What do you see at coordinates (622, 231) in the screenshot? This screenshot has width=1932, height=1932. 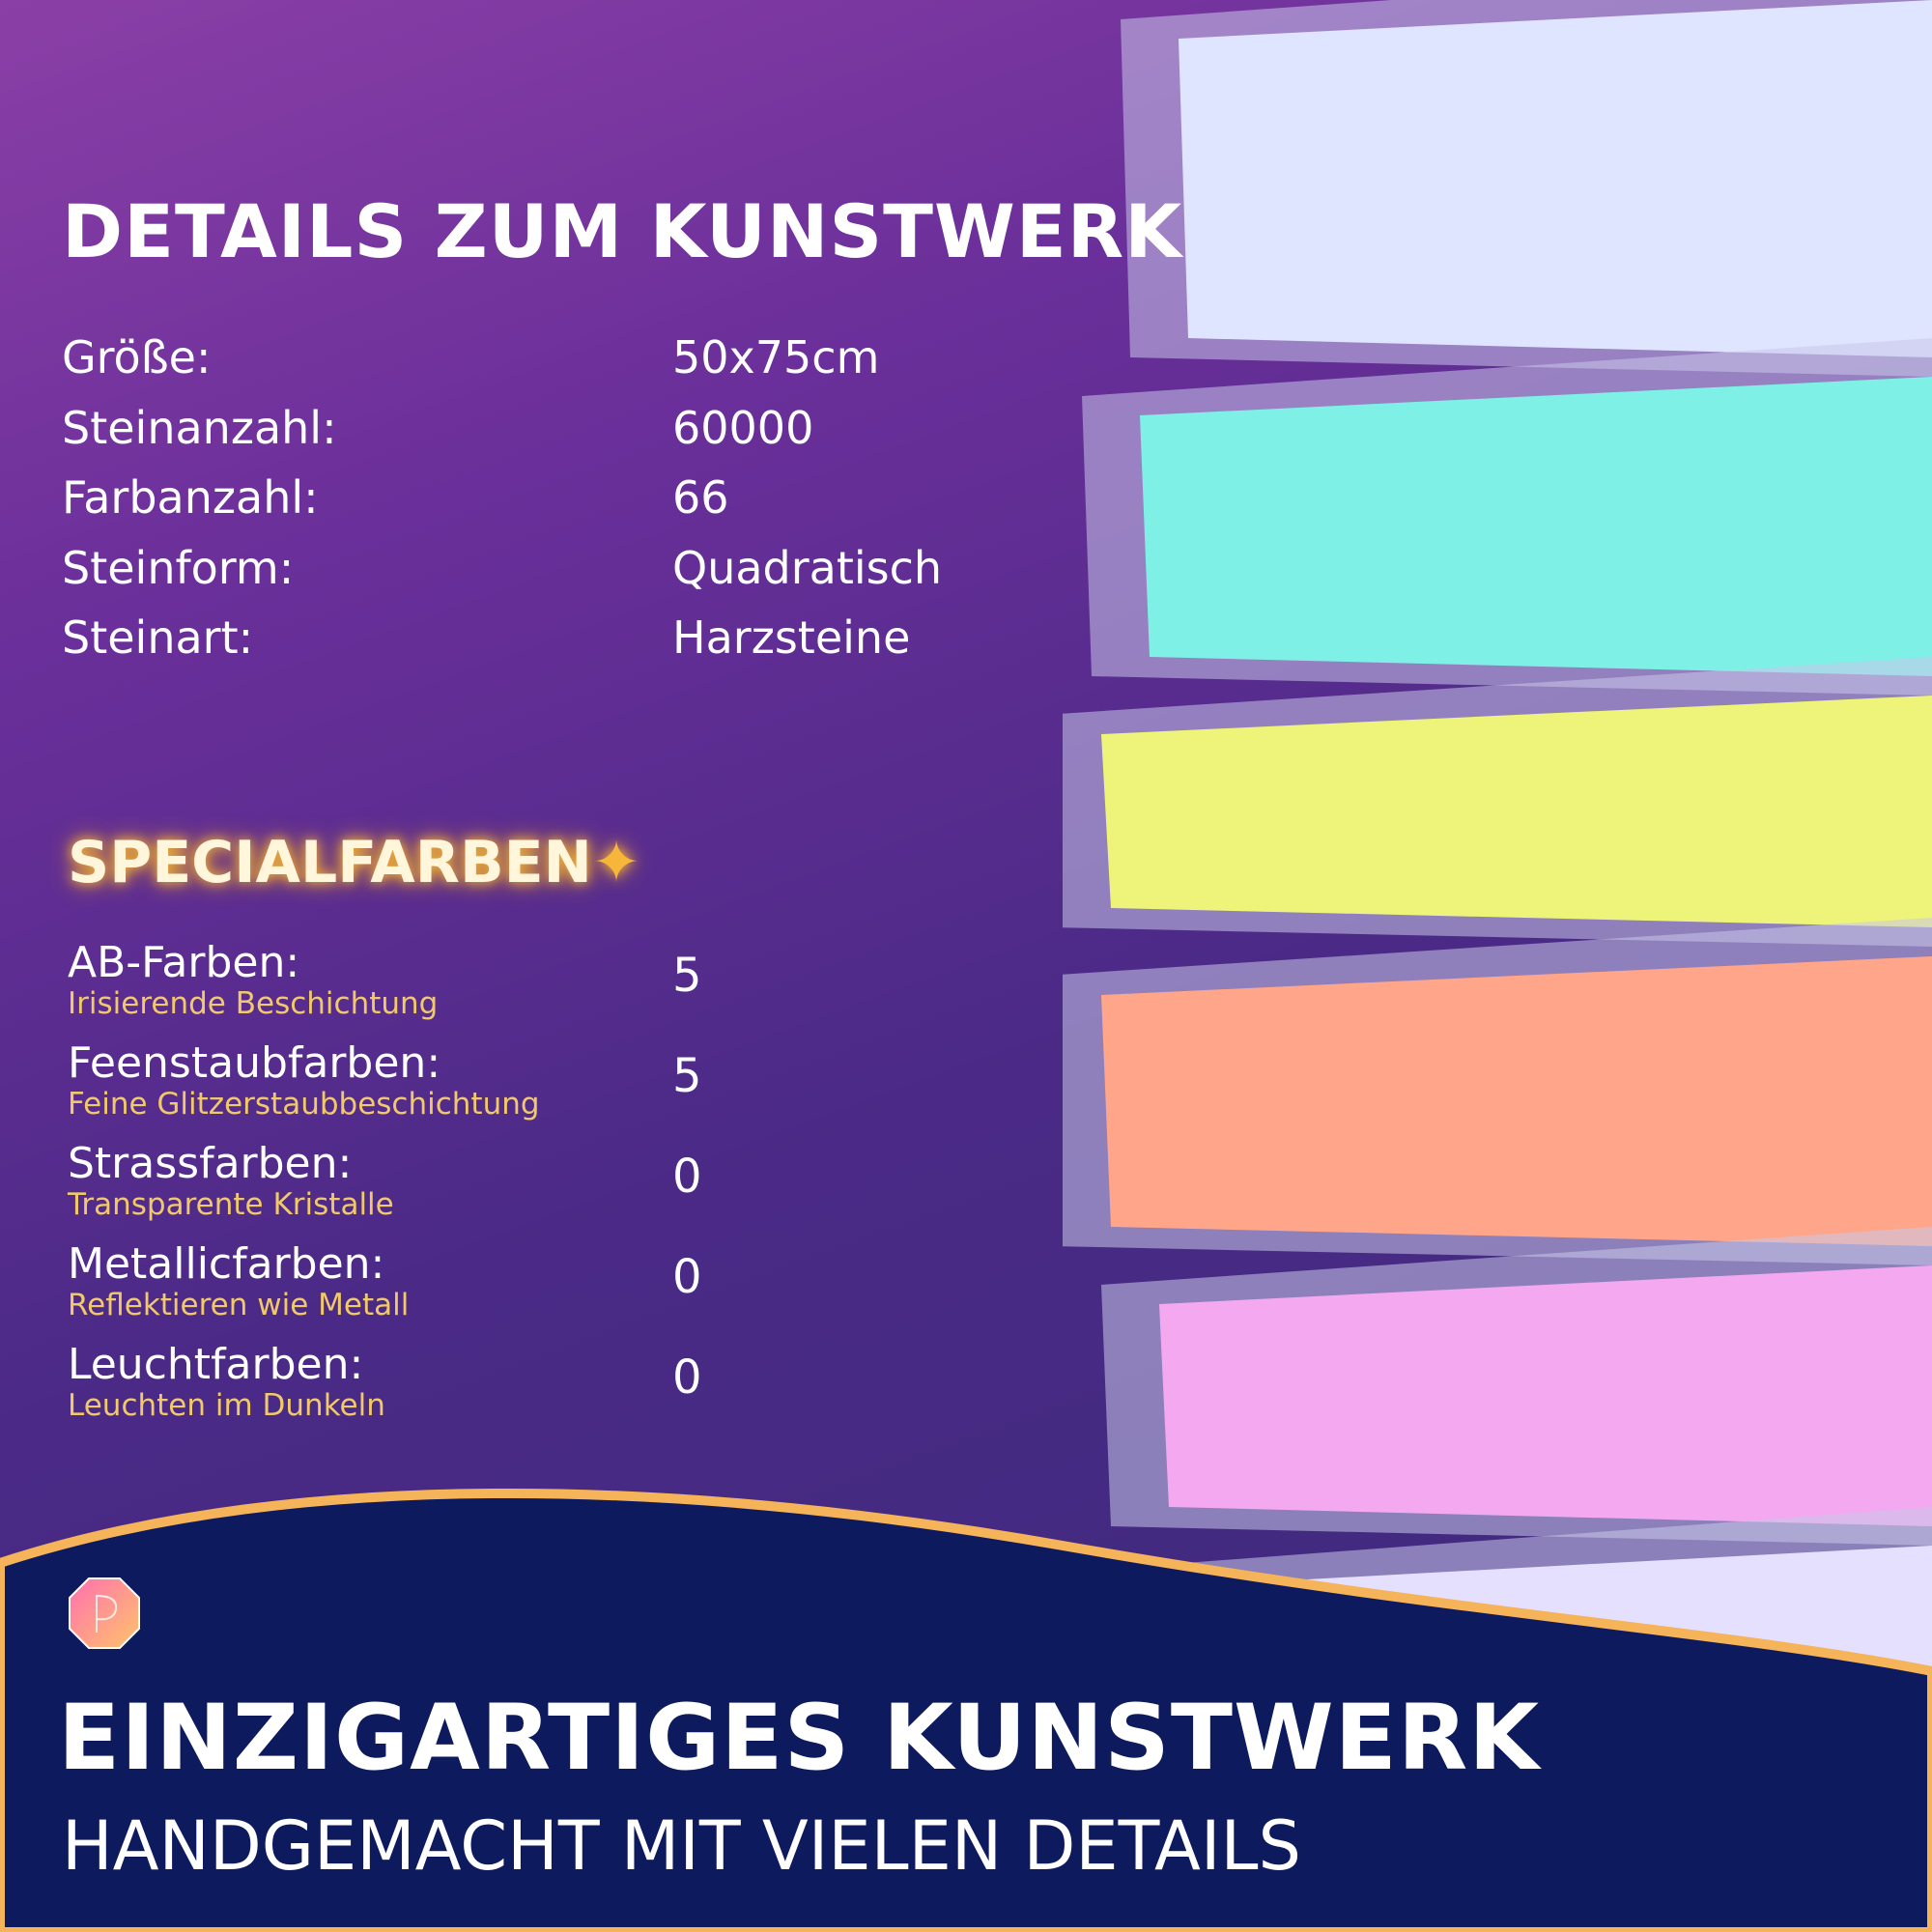 I see `details-title: DETAILS ZUM KUNSTWERK` at bounding box center [622, 231].